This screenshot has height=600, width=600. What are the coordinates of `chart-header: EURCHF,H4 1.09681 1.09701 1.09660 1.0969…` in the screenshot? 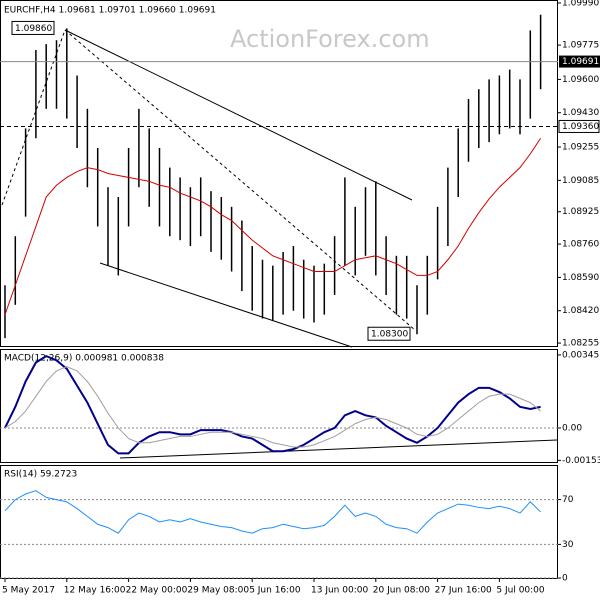 It's located at (110, 11).